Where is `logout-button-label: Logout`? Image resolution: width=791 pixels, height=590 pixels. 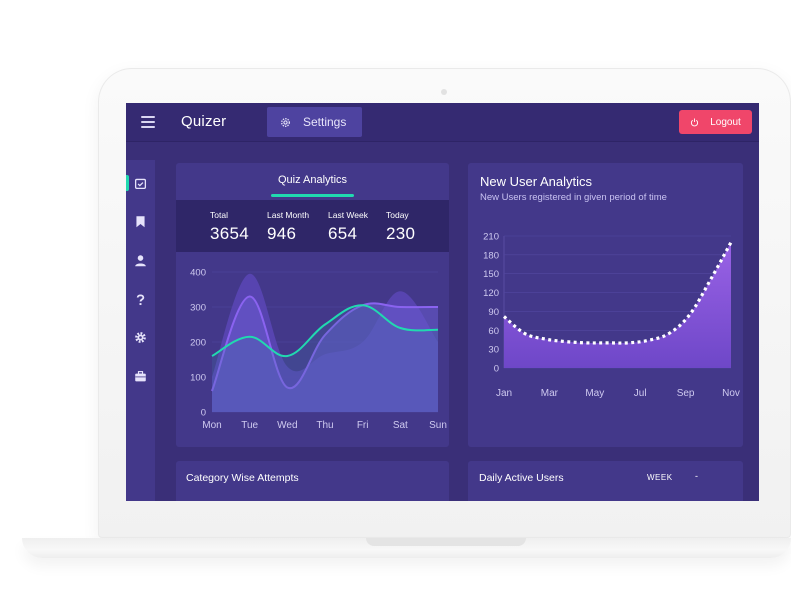 logout-button-label: Logout is located at coordinates (725, 122).